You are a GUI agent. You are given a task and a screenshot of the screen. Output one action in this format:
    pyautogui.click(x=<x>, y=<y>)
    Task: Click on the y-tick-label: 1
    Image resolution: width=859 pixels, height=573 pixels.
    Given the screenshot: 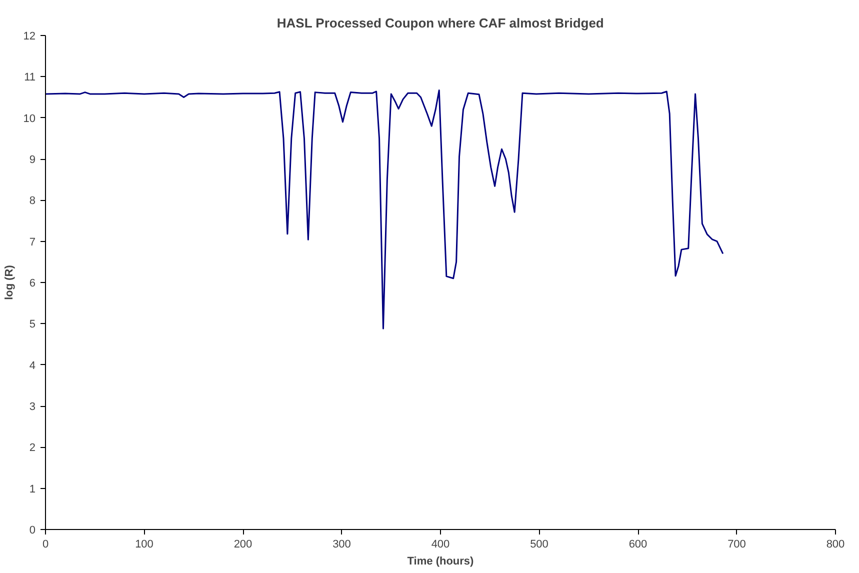 What is the action you would take?
    pyautogui.click(x=32, y=489)
    